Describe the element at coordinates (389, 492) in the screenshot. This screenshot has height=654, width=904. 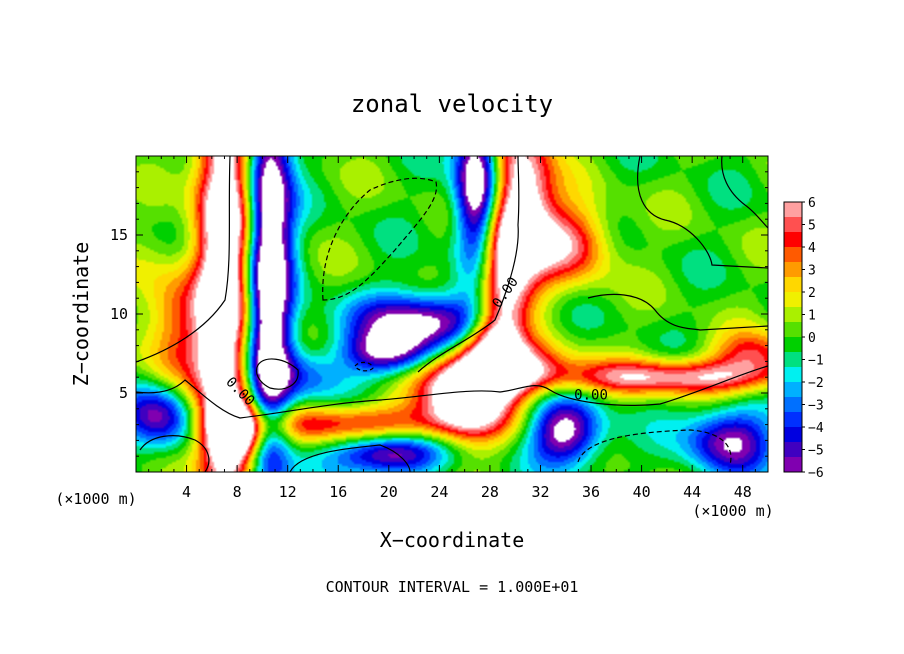
I see `x-tick-label: 20` at that location.